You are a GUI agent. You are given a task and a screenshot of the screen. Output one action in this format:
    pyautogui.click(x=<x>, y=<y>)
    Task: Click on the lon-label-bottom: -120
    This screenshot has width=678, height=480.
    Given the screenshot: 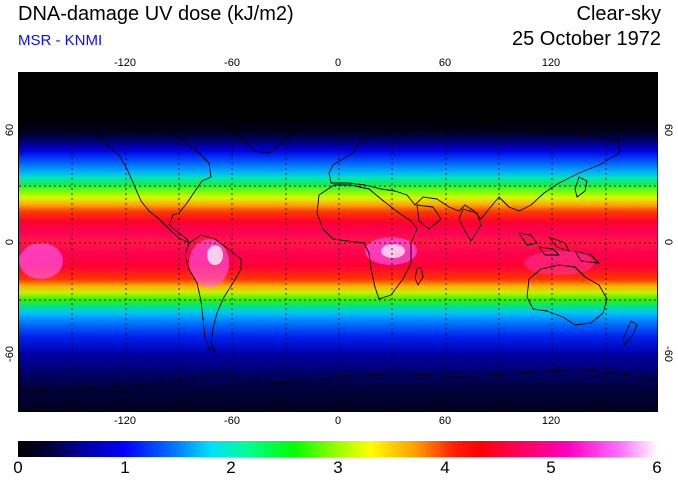 What is the action you would take?
    pyautogui.click(x=125, y=421)
    